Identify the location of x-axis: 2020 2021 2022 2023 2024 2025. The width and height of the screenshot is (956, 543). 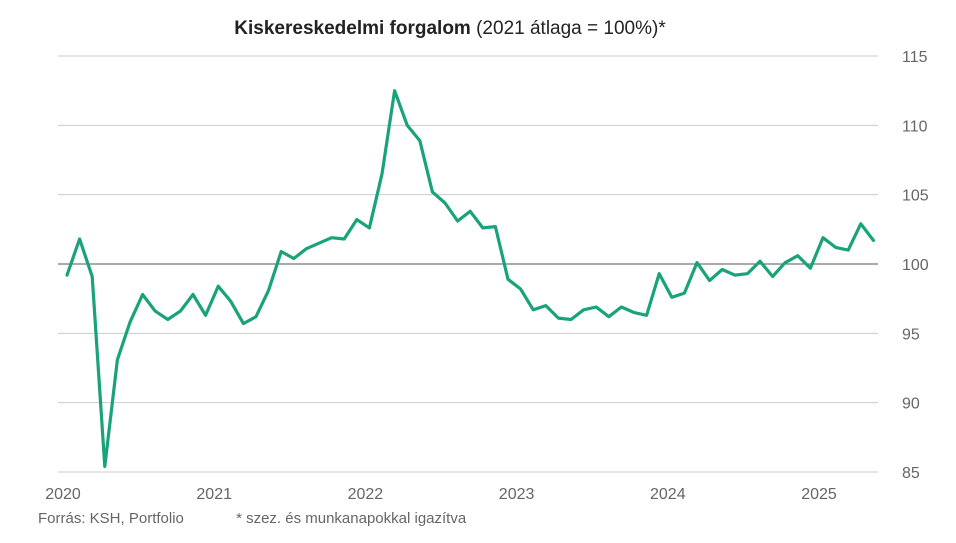
(441, 494).